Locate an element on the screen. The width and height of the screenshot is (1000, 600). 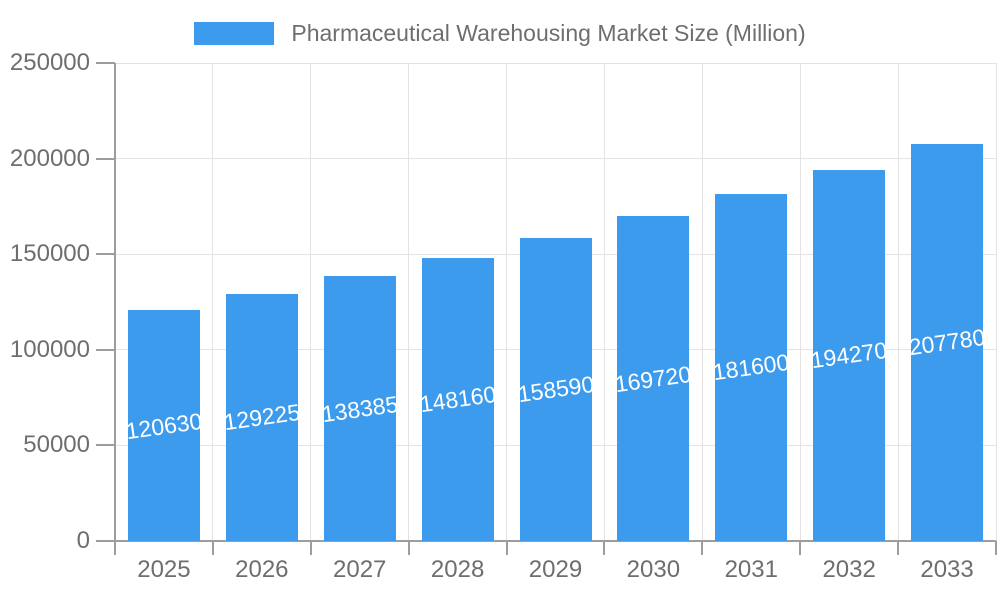
bar-2032 is located at coordinates (849, 355).